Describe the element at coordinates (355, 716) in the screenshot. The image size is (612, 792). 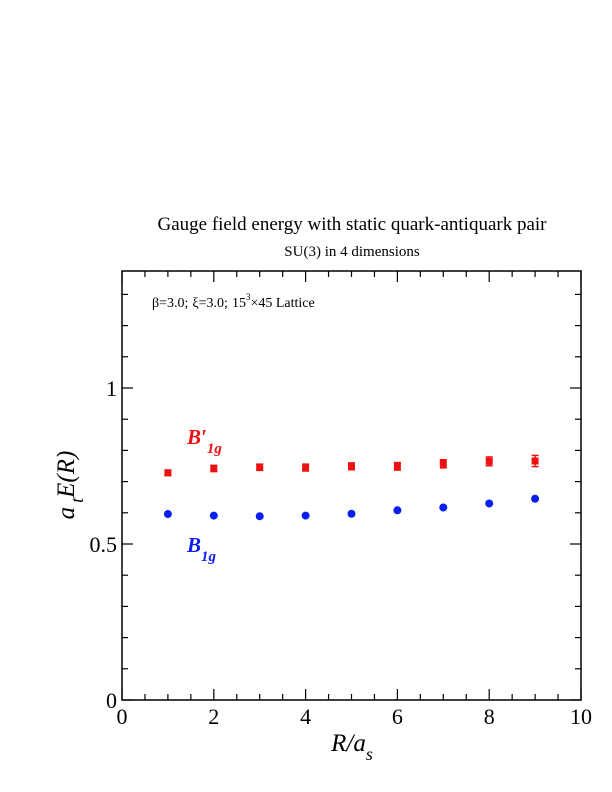
I see `x-tick-labels: 0 2 4 6 8 10` at that location.